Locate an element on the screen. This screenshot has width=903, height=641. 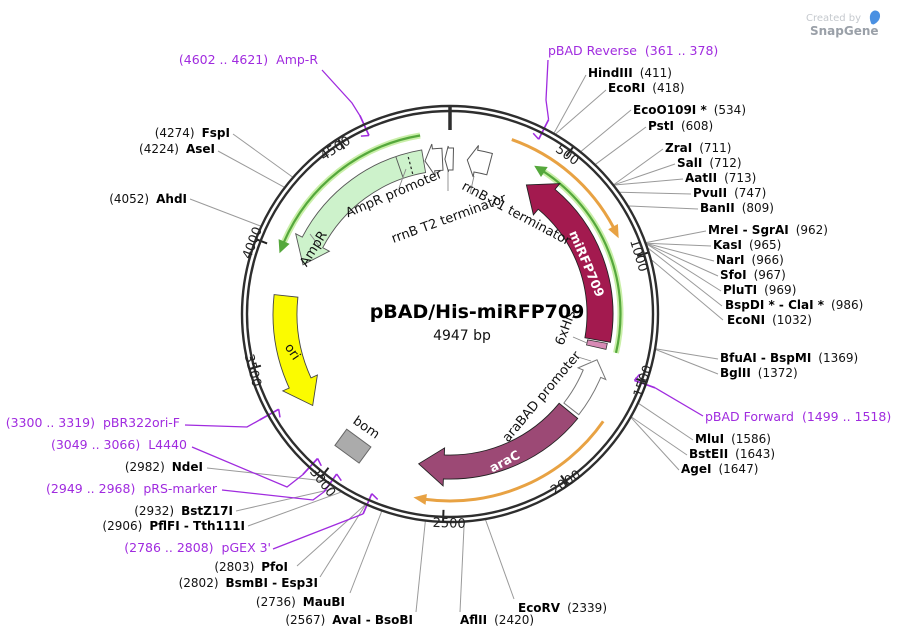
enzyme-label-pfoi: (2803) PfoI is located at coordinates (251, 567).